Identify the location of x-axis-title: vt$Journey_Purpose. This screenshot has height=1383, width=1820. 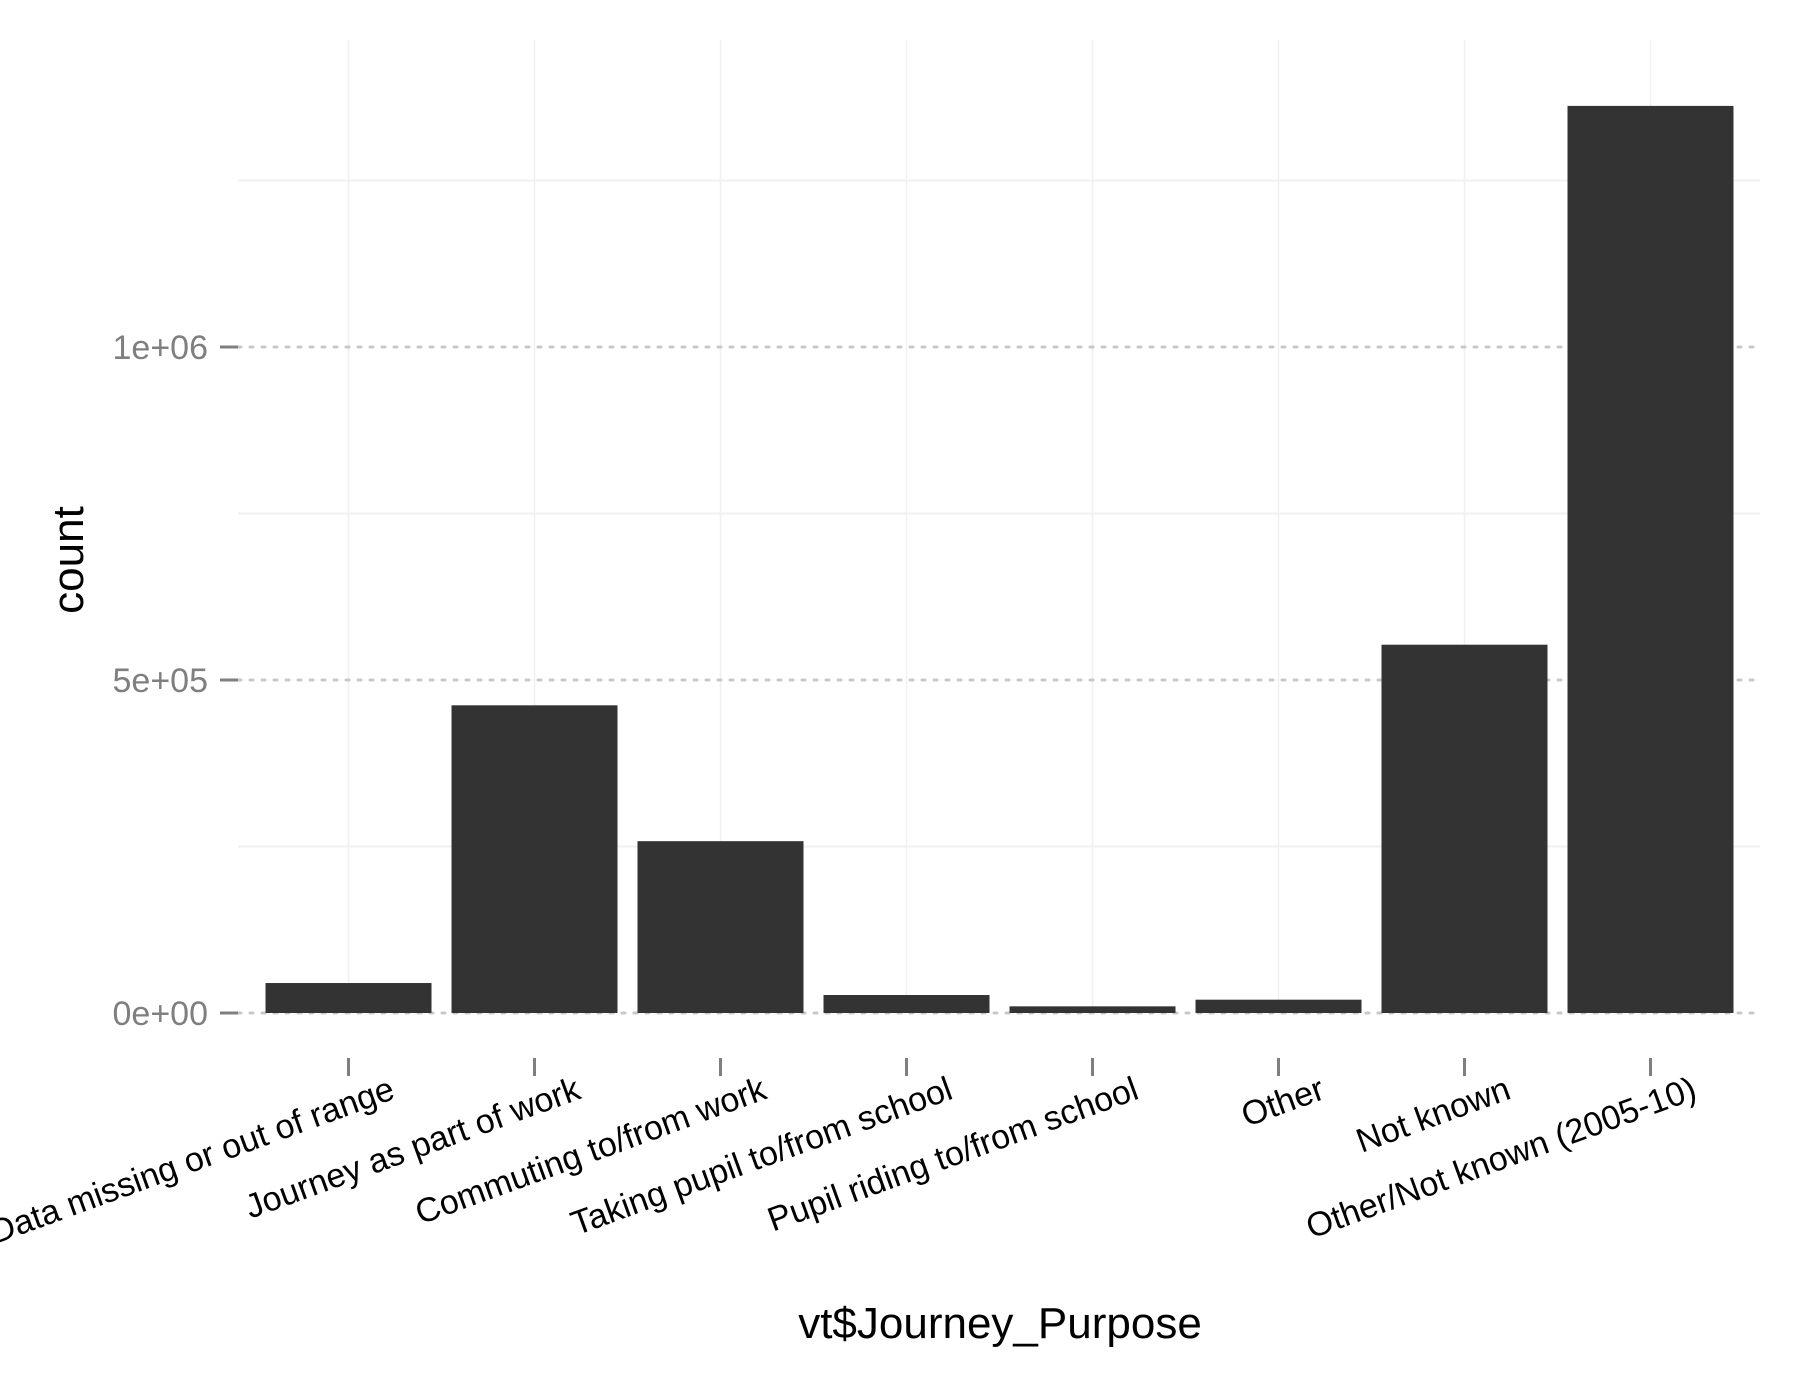
(1000, 1323).